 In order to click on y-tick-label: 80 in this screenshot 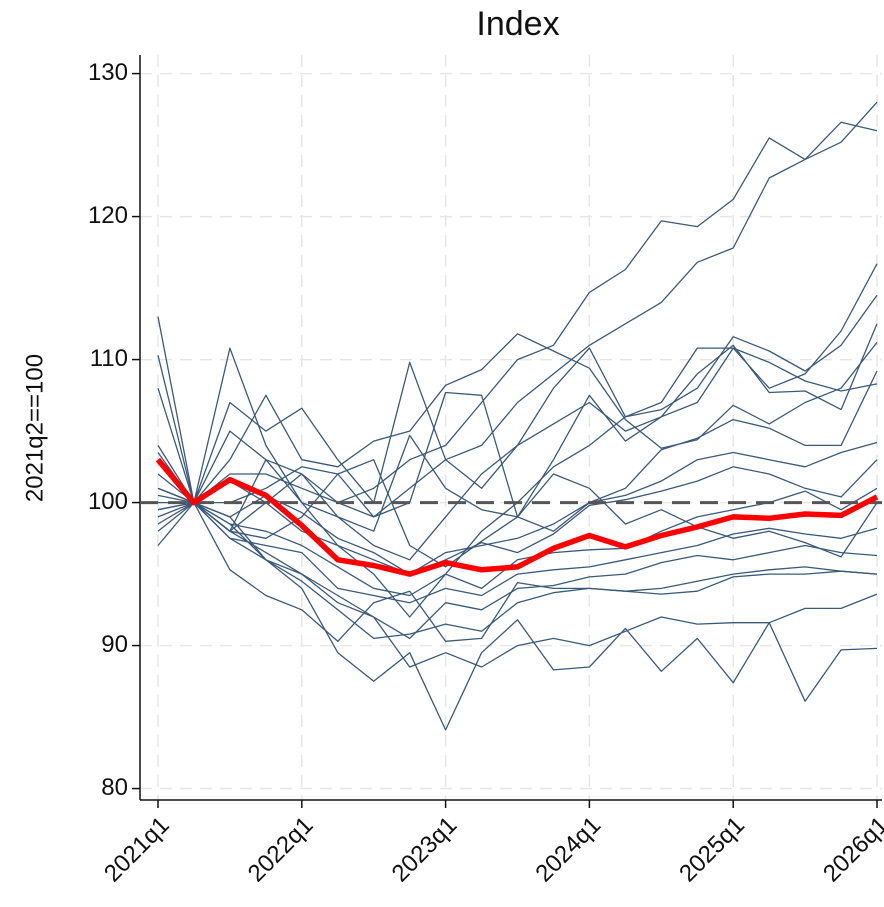, I will do `click(114, 787)`.